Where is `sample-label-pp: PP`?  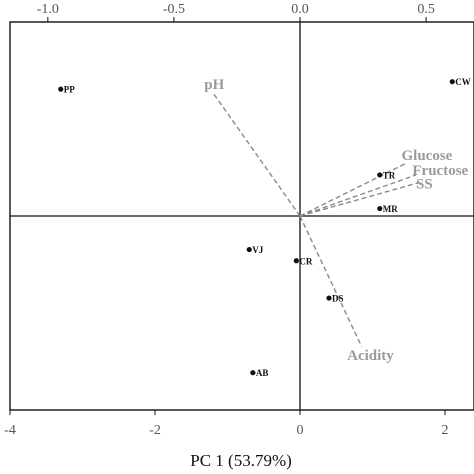 sample-label-pp: PP is located at coordinates (69, 90).